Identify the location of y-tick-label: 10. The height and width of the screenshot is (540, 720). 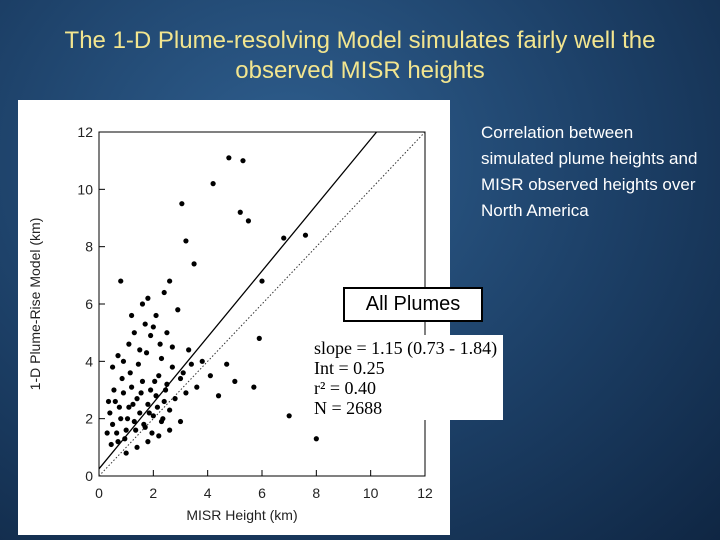
(85, 189).